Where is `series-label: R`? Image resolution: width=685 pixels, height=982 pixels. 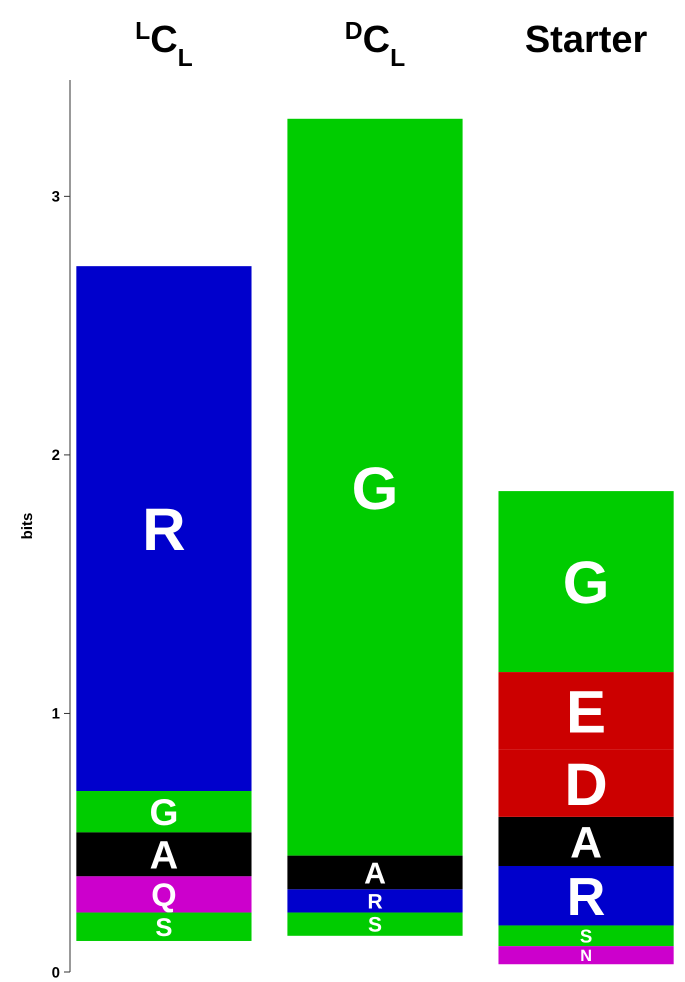 series-label: R is located at coordinates (375, 902).